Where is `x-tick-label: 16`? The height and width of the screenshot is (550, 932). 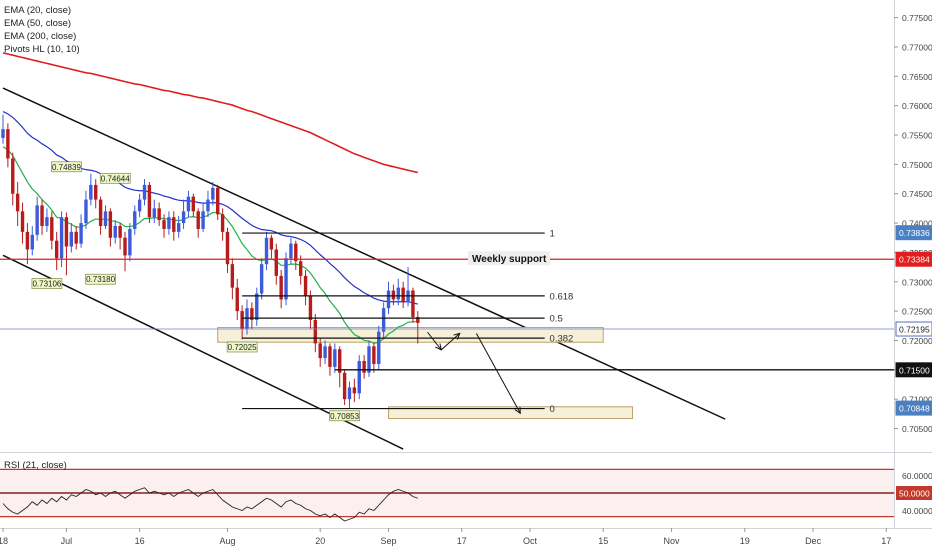
x-tick-label: 16 is located at coordinates (140, 541).